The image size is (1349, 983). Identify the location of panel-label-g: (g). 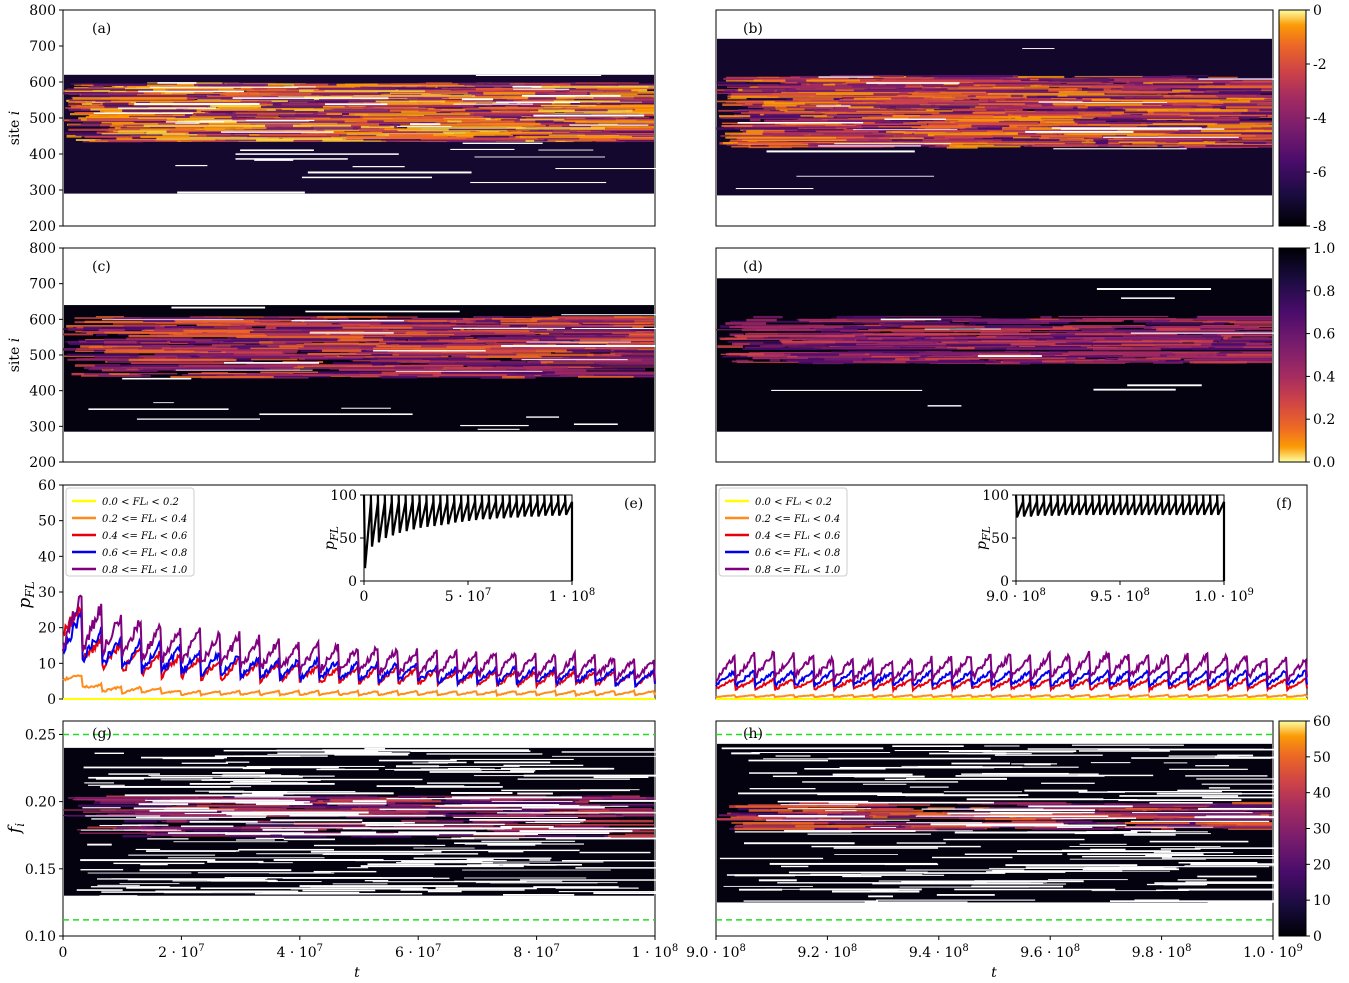
(102, 734).